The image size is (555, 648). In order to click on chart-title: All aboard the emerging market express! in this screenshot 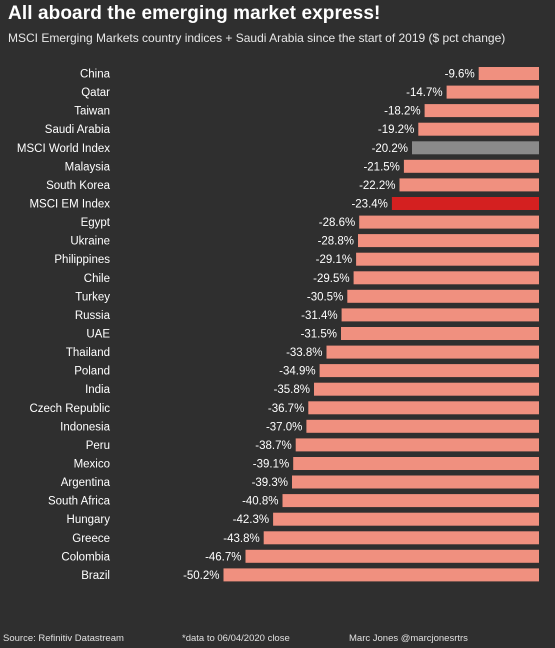, I will do `click(194, 13)`.